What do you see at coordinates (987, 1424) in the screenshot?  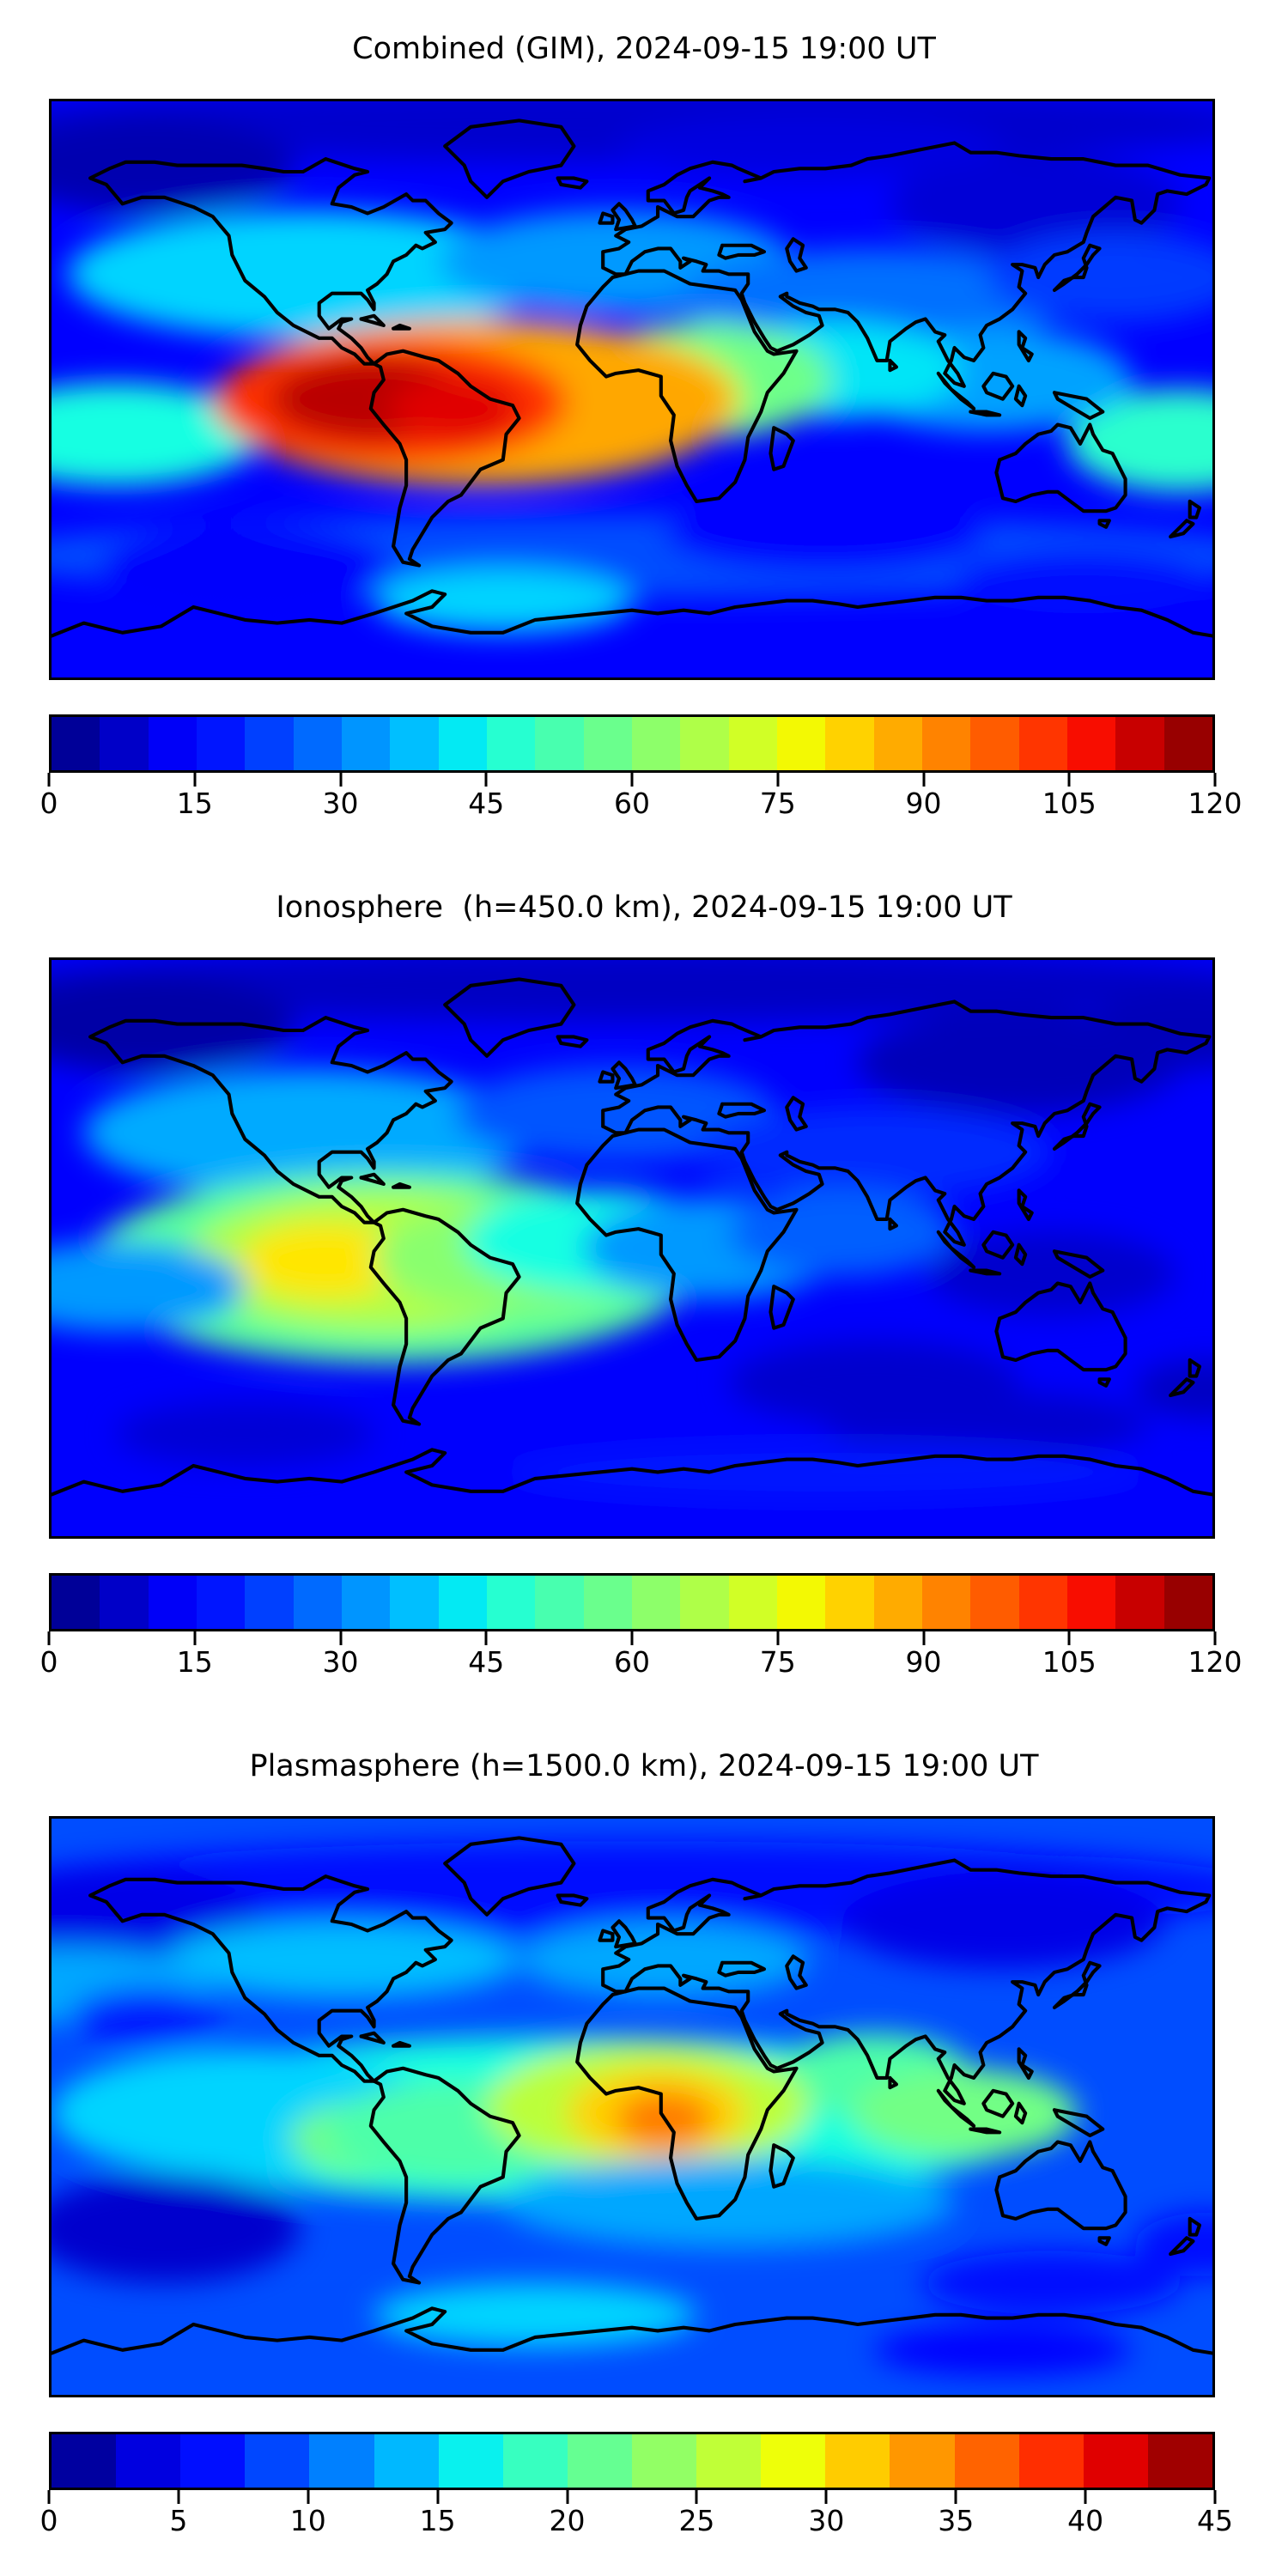 I see `tec-feature-south-of-australia-low` at bounding box center [987, 1424].